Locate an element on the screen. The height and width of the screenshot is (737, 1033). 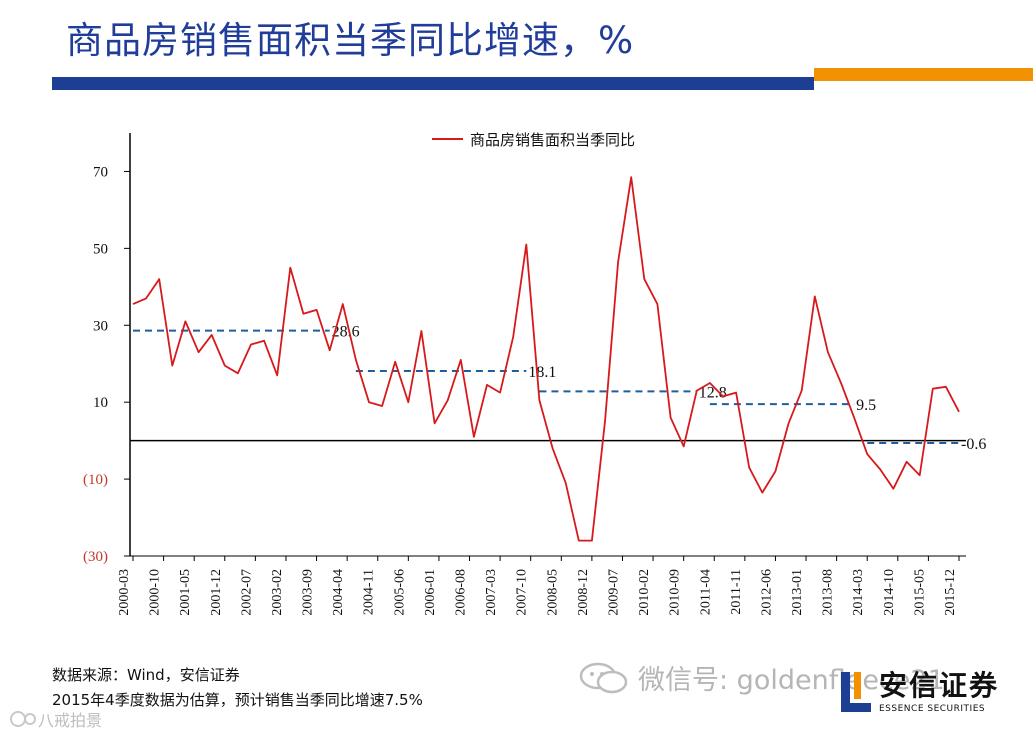
logo-name-en: ESSENCE SECURITIES is located at coordinates (932, 709).